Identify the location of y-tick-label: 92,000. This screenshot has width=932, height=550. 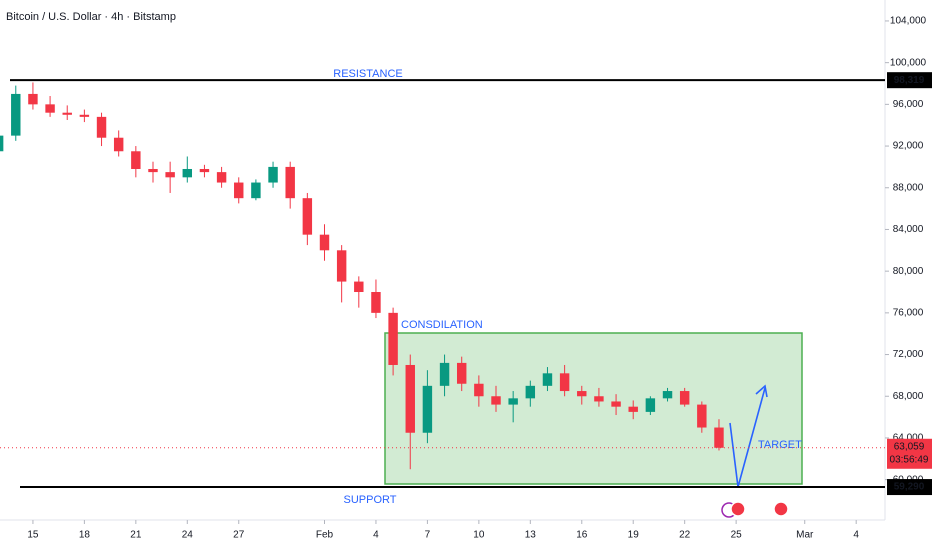
(908, 146).